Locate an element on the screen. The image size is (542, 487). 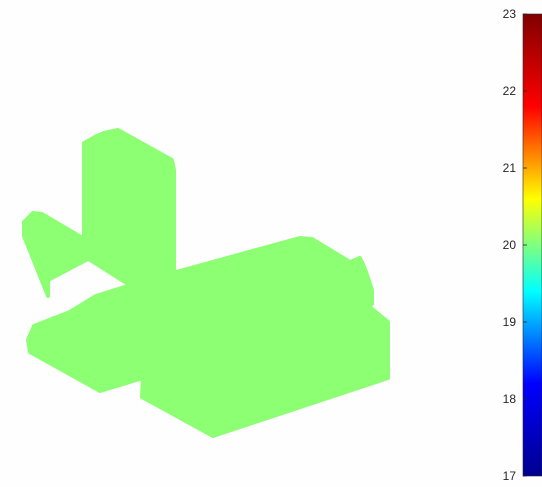
colorbar-tick-label: 23 is located at coordinates (510, 14).